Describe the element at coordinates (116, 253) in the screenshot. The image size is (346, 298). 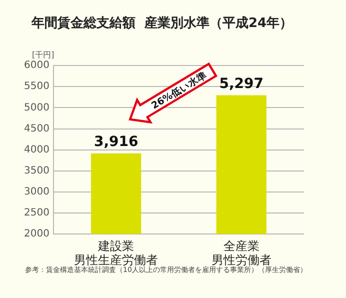
I see `x-tick-label: 建設業男性生産労働者` at that location.